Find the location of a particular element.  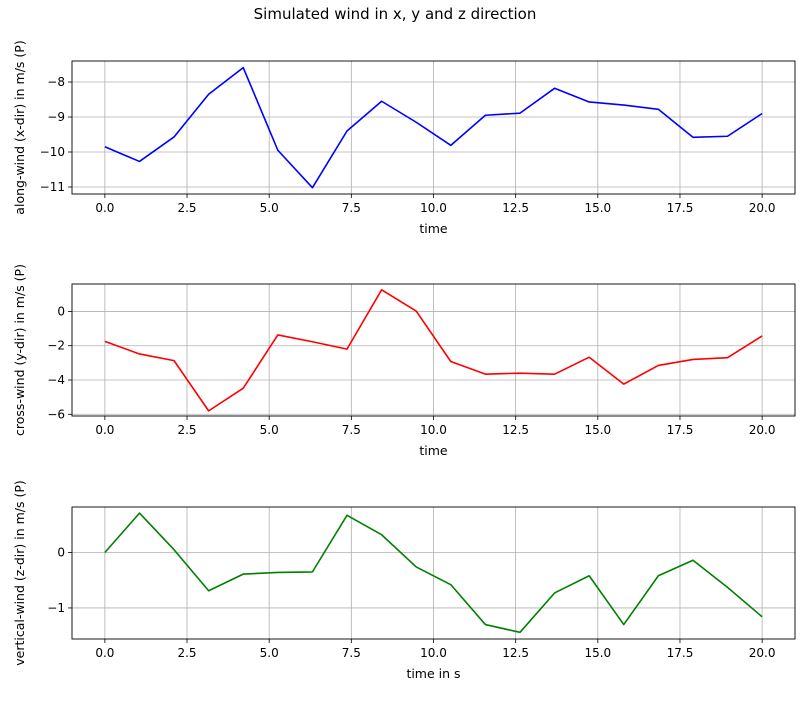

y-tick-label: −6 is located at coordinates (56, 414).